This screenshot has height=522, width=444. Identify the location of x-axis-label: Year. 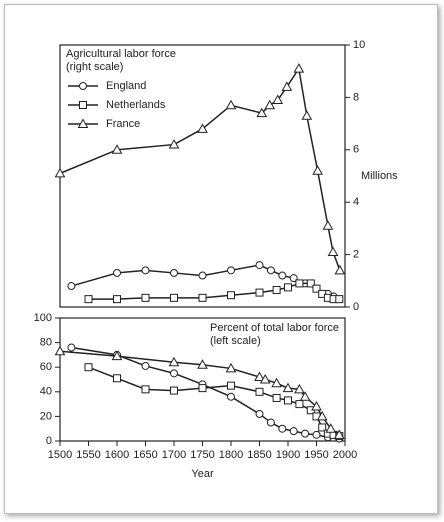
(202, 474).